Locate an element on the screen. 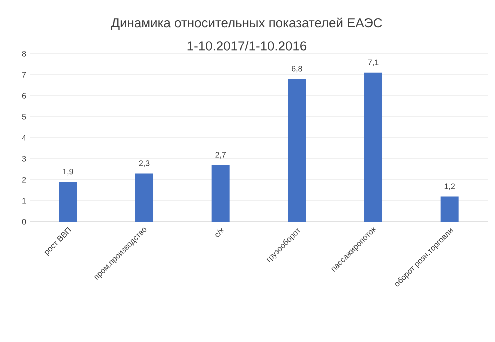 The width and height of the screenshot is (495, 342). chart-title: Динамика относительных показателей ЕАЭС is located at coordinates (246, 24).